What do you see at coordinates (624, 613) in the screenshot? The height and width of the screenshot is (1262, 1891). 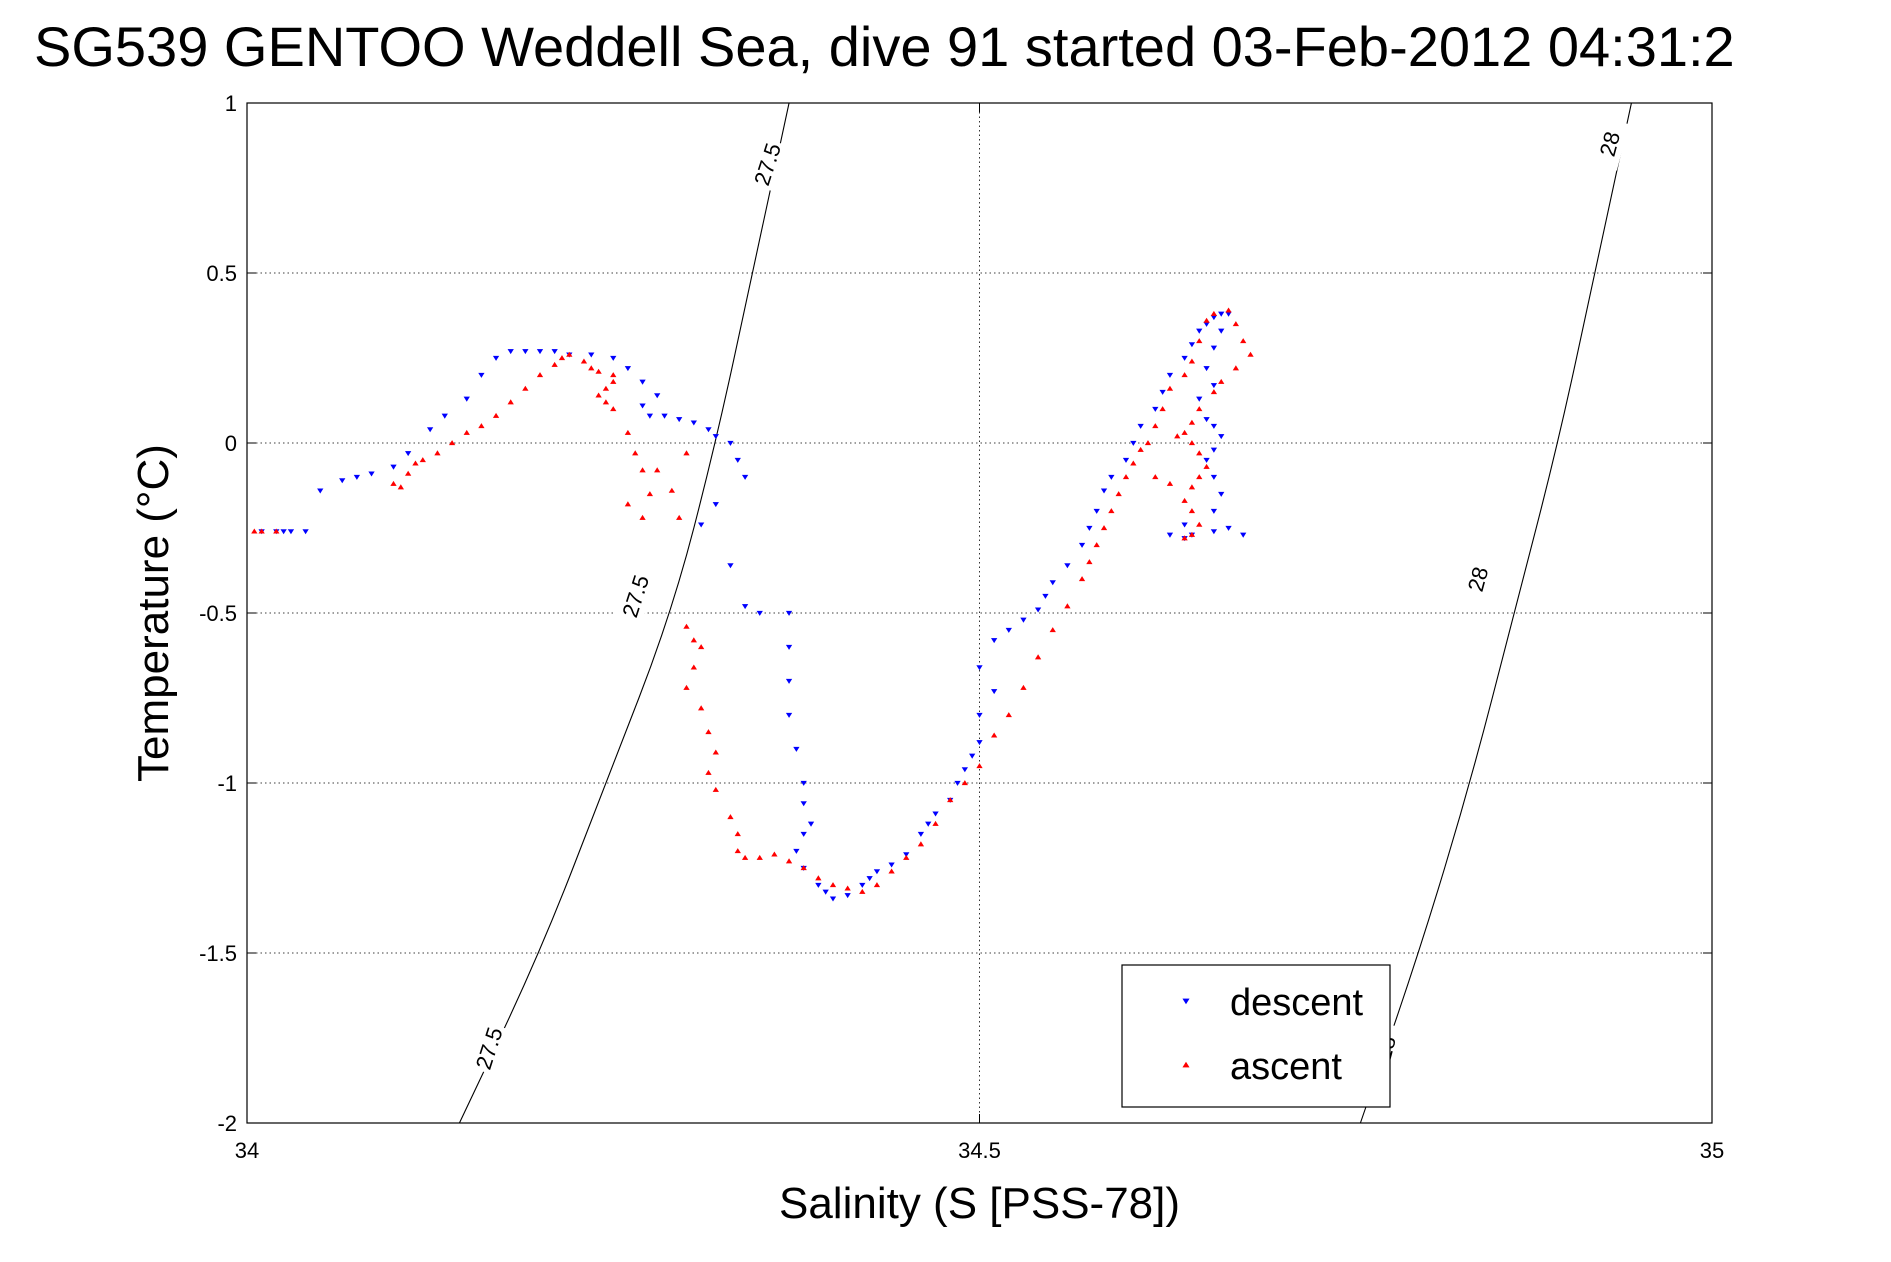 I see `density-contour-line` at bounding box center [624, 613].